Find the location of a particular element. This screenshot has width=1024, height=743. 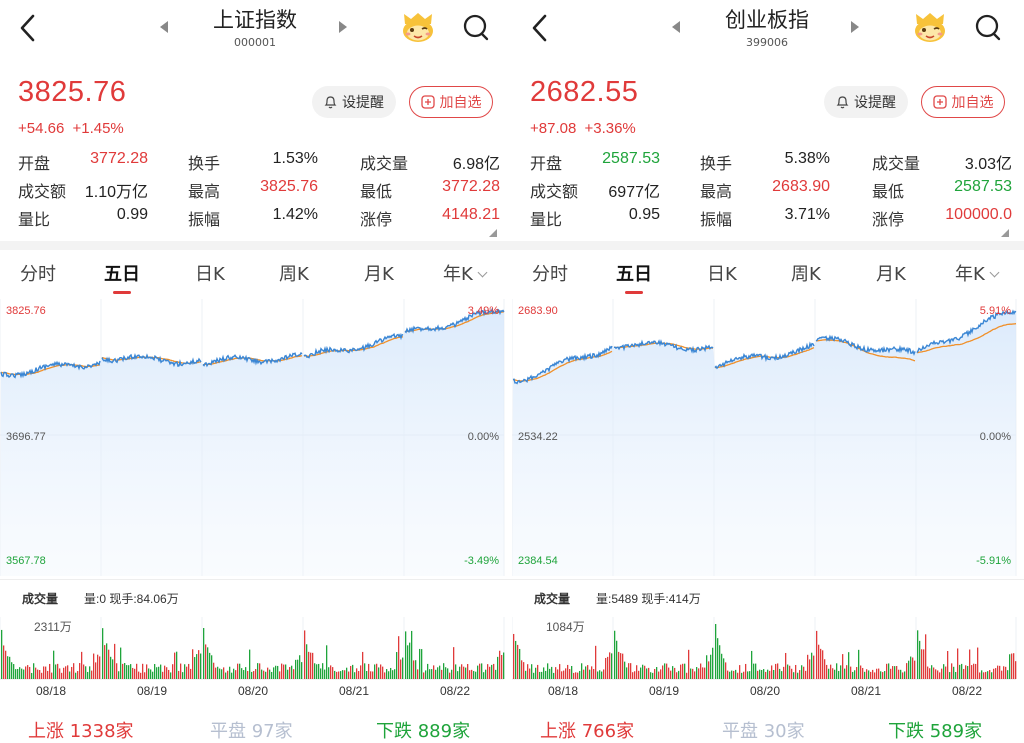

unchanged: 平盘 97家 is located at coordinates (251, 730).